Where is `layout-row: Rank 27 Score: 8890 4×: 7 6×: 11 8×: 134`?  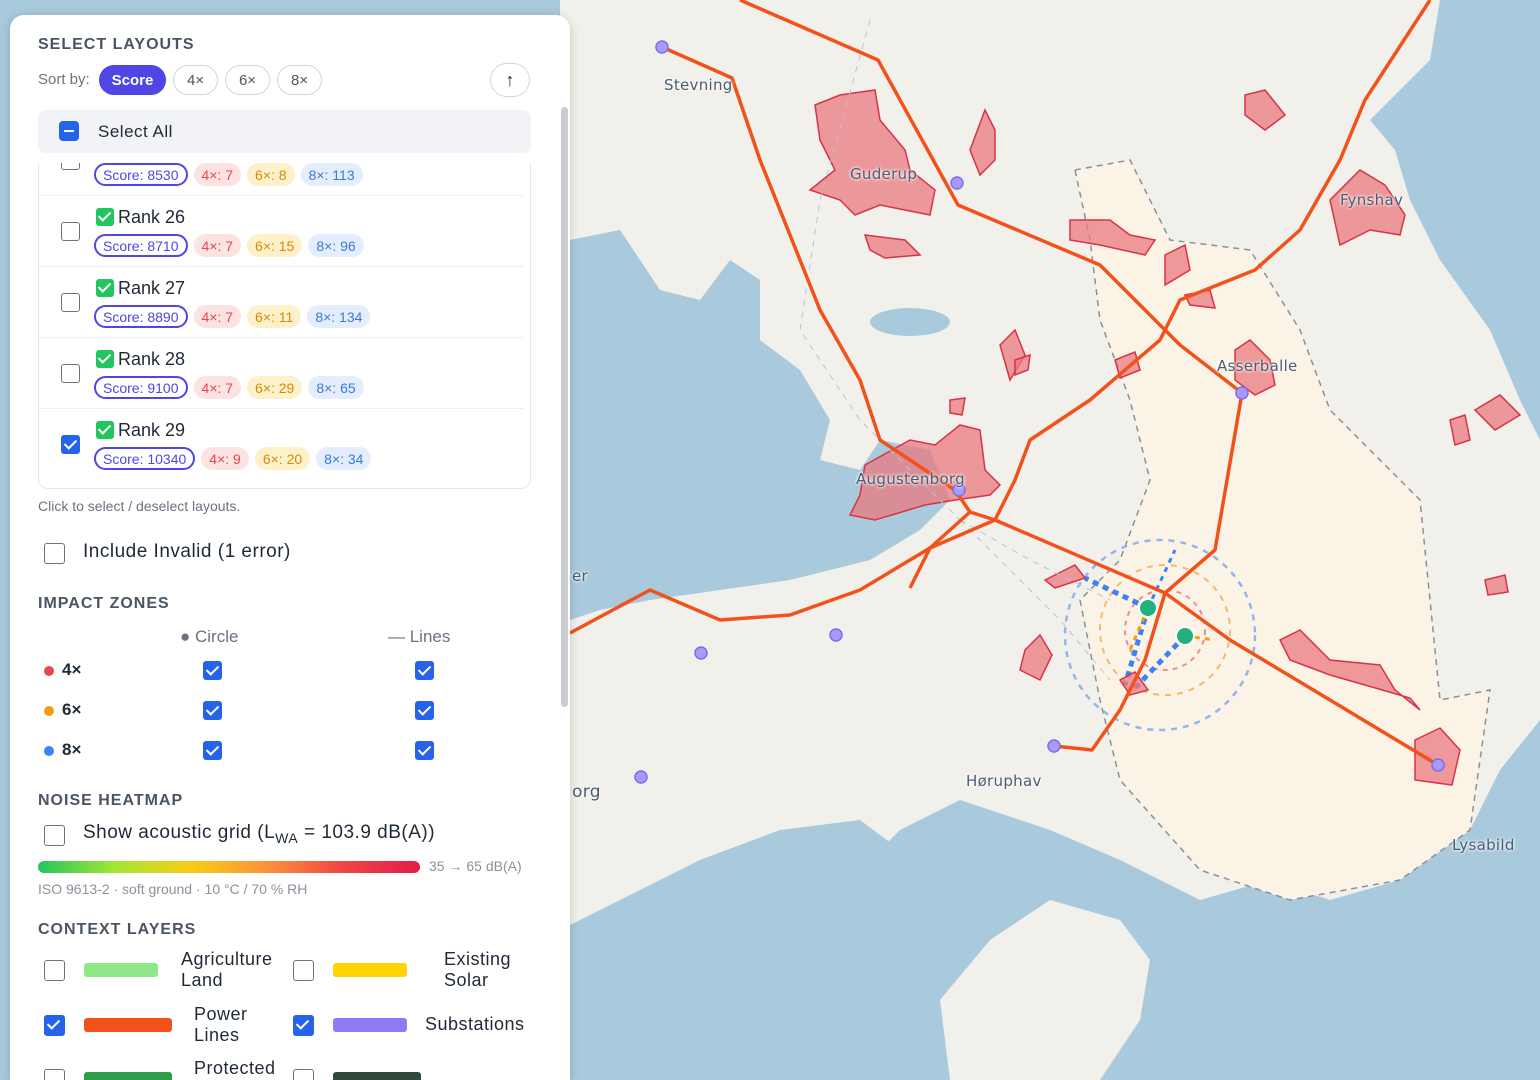 layout-row: Rank 27 Score: 8890 4×: 7 6×: 11 8×: 134 is located at coordinates (281, 302).